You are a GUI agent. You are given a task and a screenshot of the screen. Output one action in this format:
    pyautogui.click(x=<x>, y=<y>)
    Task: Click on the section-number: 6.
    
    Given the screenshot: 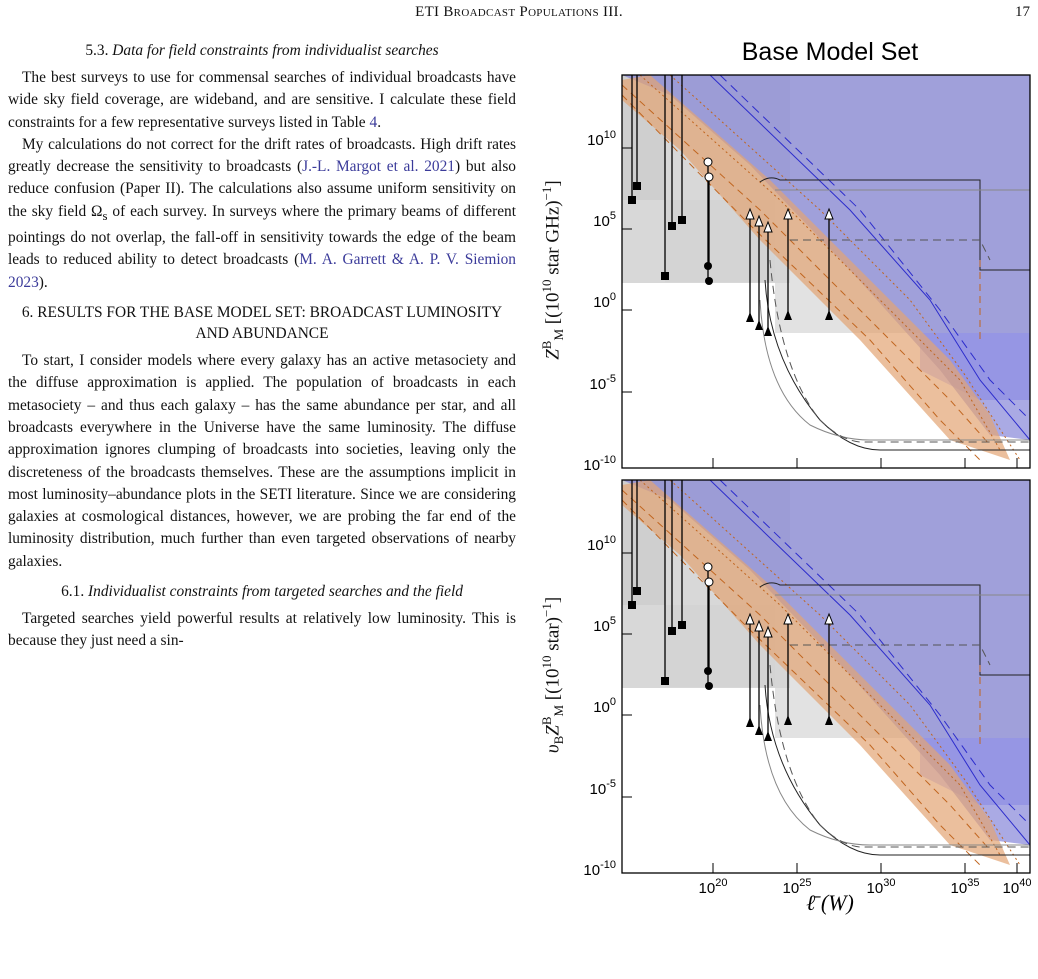 What is the action you would take?
    pyautogui.click(x=27, y=313)
    